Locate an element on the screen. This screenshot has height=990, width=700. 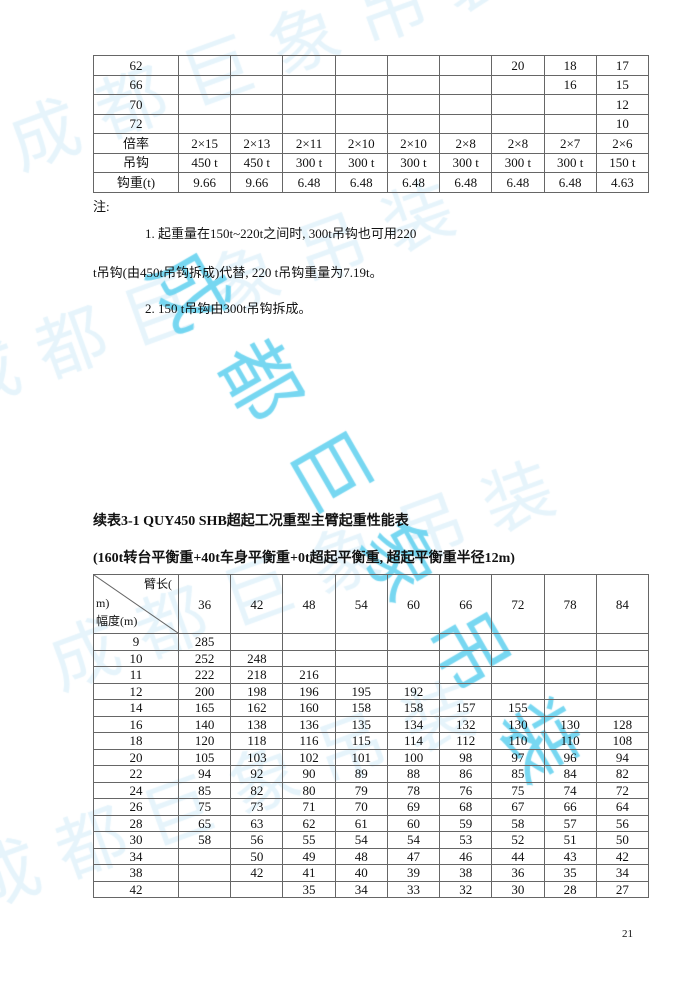
table-cell: 4.63 is located at coordinates (622, 182).